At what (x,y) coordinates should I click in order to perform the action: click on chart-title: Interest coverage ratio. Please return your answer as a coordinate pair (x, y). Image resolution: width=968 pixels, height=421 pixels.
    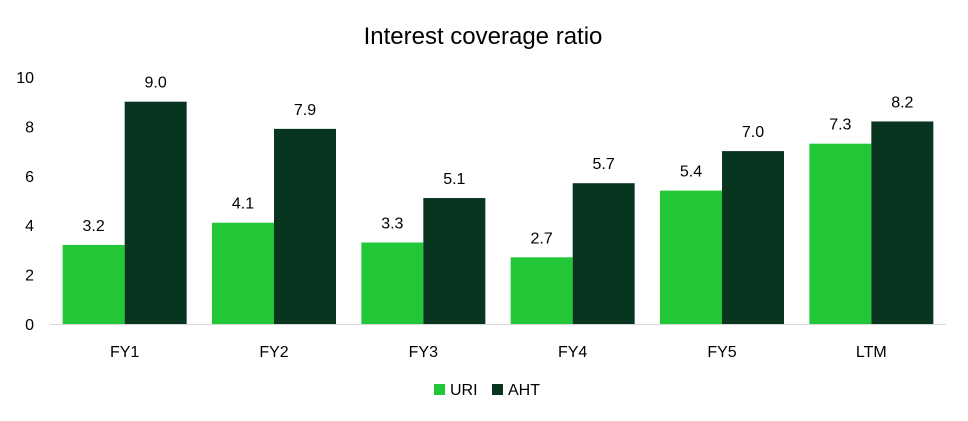
    Looking at the image, I should click on (483, 36).